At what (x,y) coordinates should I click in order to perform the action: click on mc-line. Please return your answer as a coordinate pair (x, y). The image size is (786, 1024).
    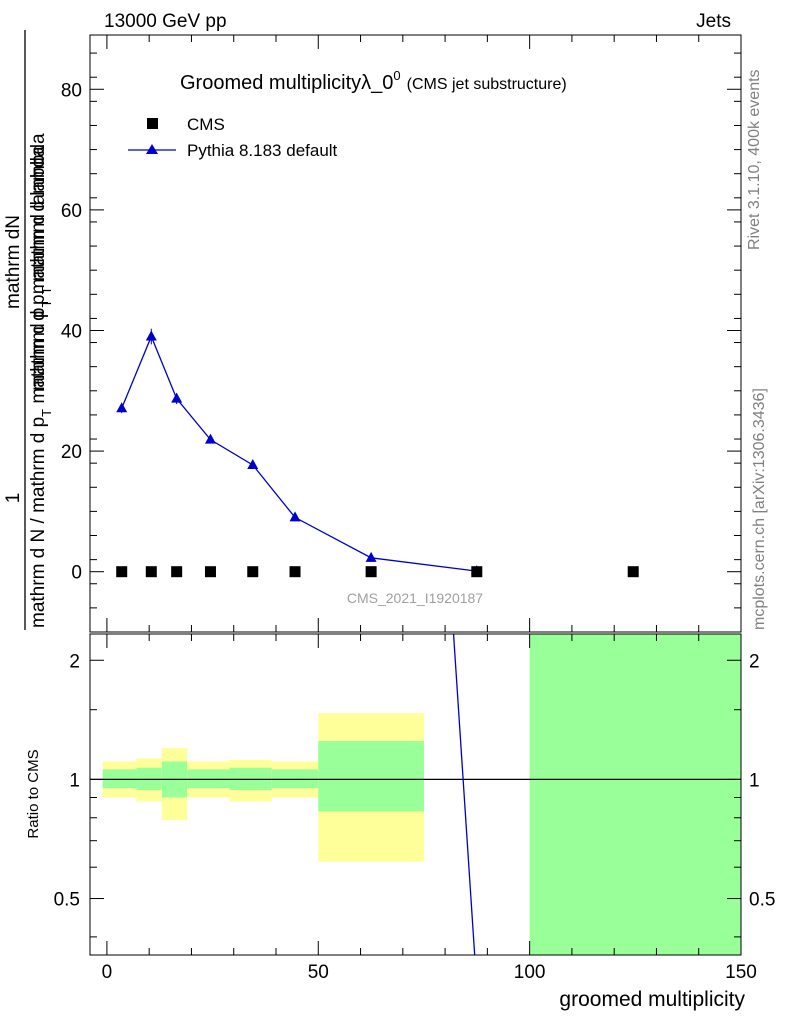
    Looking at the image, I should click on (299, 453).